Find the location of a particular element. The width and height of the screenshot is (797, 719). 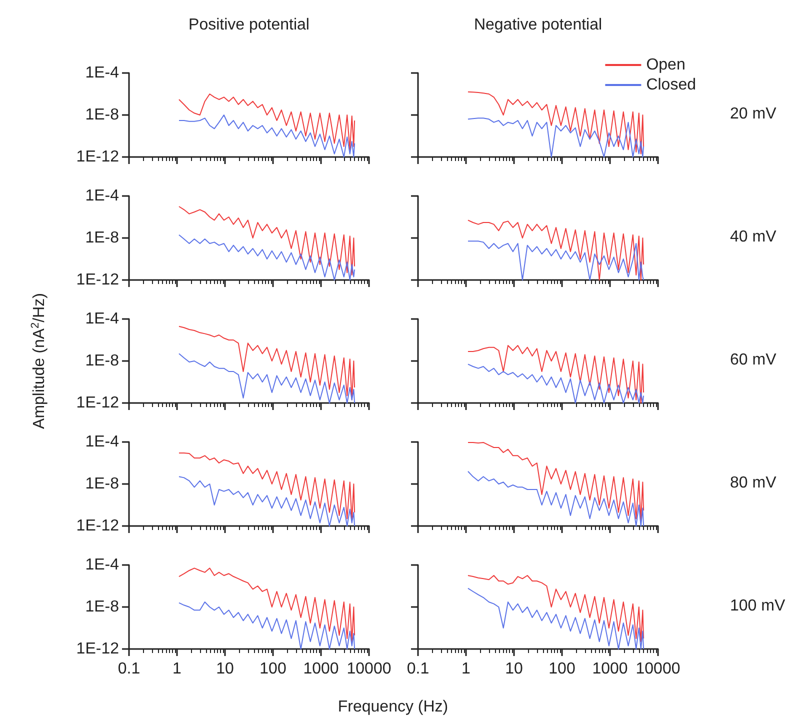

legend-label: Closed is located at coordinates (671, 85).